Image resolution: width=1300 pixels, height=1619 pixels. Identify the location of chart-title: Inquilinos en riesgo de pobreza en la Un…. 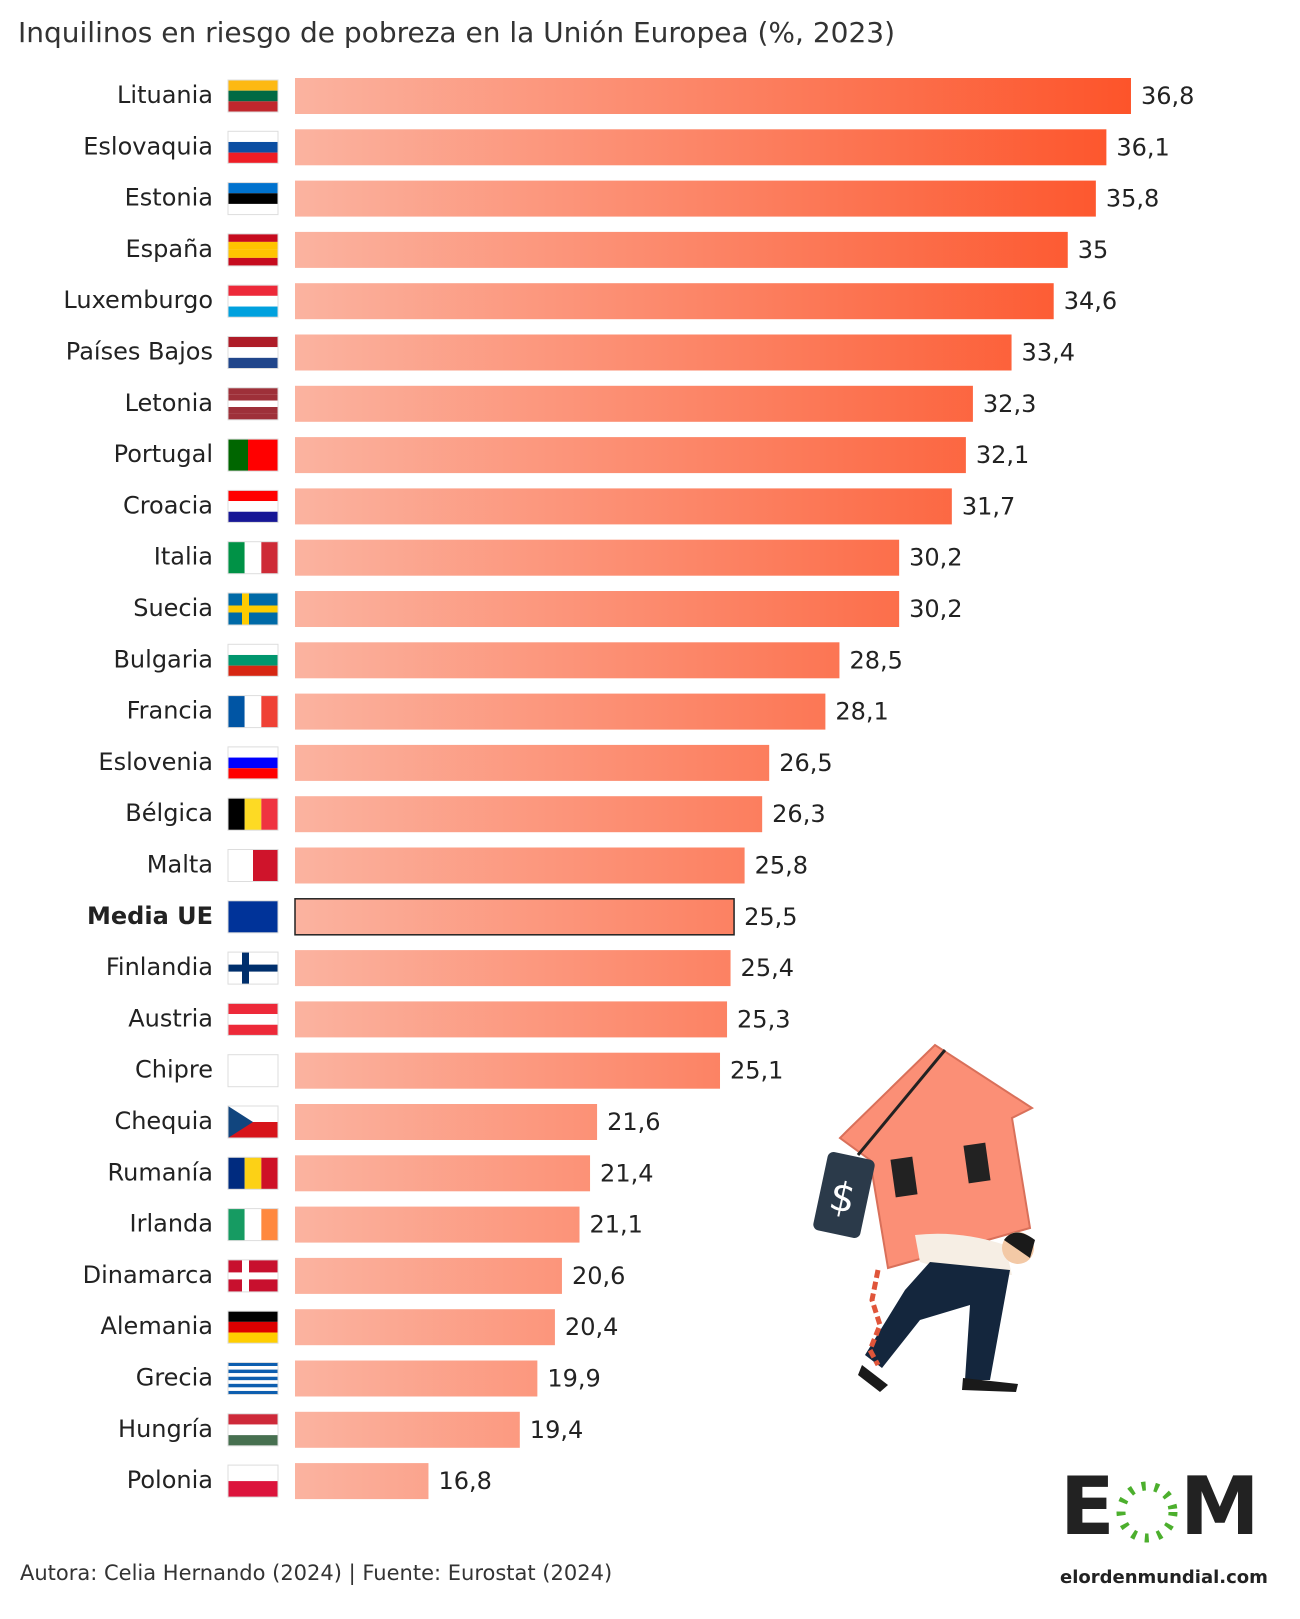
(456, 32).